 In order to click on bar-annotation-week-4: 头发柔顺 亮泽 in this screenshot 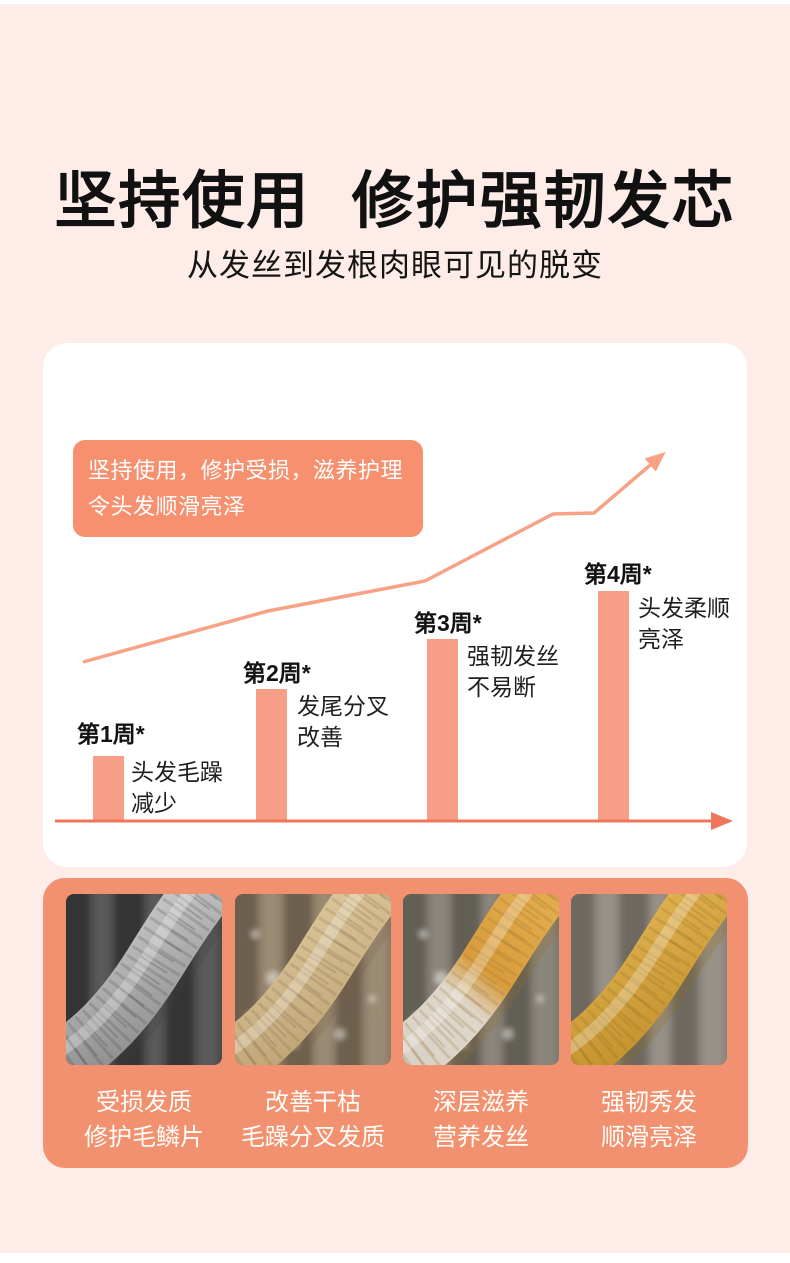, I will do `click(684, 623)`.